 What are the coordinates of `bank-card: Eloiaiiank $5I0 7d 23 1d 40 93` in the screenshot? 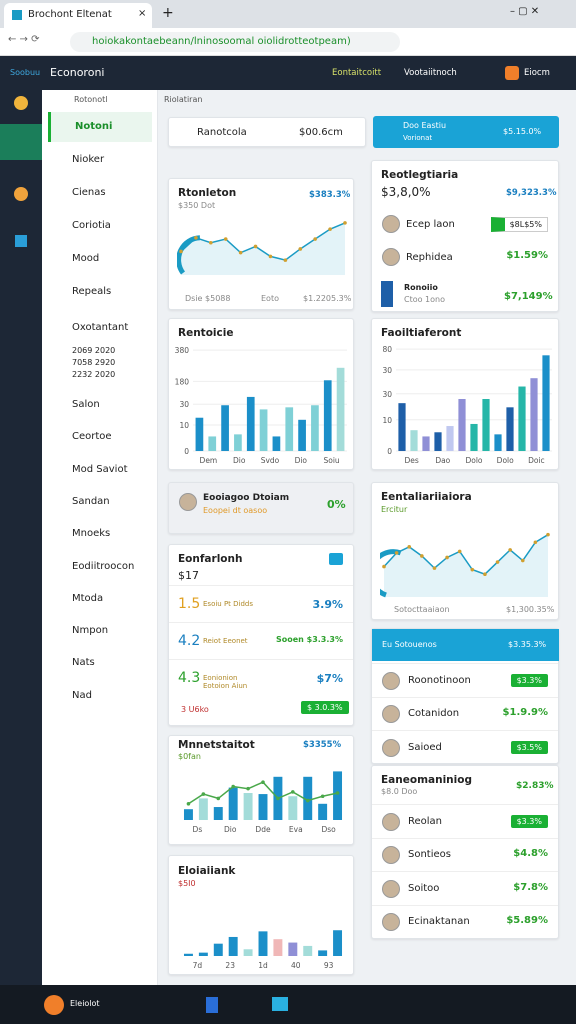 It's located at (261, 915).